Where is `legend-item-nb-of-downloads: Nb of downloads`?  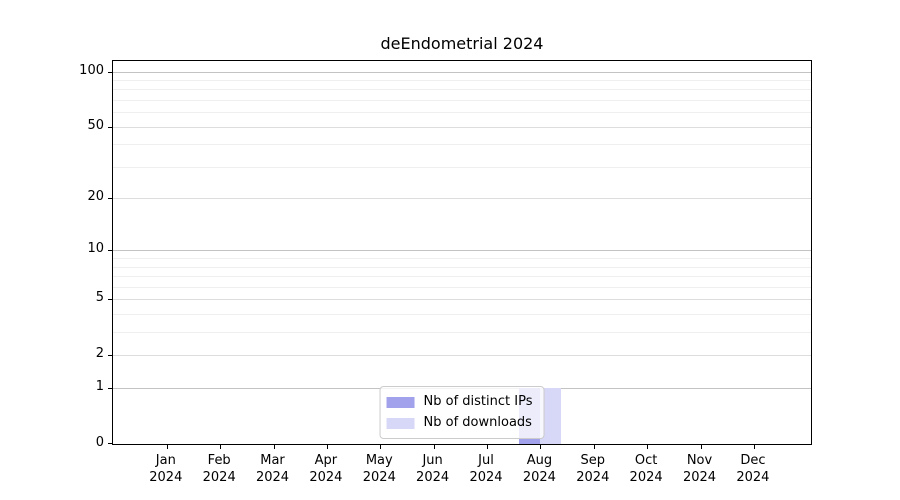 legend-item-nb-of-downloads: Nb of downloads is located at coordinates (459, 423).